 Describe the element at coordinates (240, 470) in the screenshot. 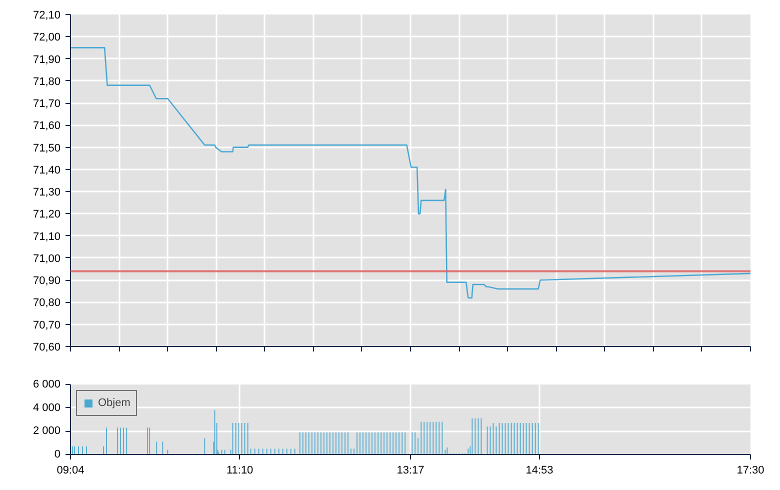

I see `x-tick-label: 11:10` at that location.